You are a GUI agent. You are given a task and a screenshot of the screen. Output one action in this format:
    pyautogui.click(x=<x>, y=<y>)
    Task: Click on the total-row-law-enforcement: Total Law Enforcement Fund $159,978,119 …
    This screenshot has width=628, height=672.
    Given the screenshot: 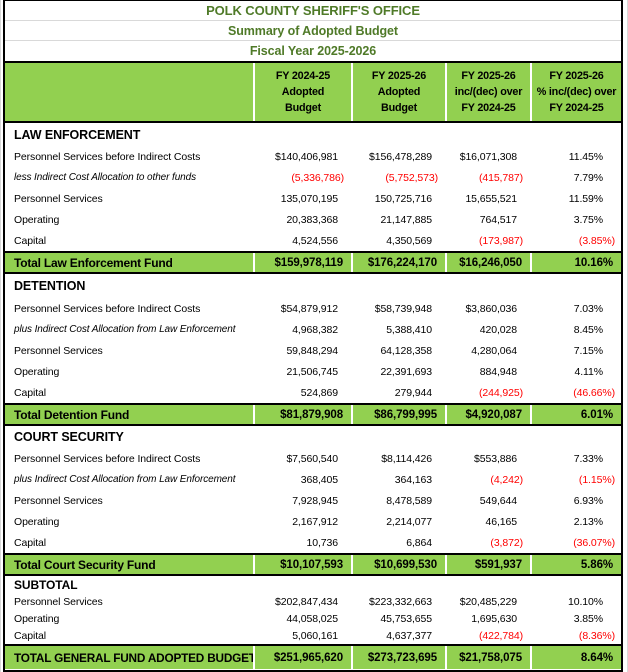 What is the action you would take?
    pyautogui.click(x=313, y=262)
    